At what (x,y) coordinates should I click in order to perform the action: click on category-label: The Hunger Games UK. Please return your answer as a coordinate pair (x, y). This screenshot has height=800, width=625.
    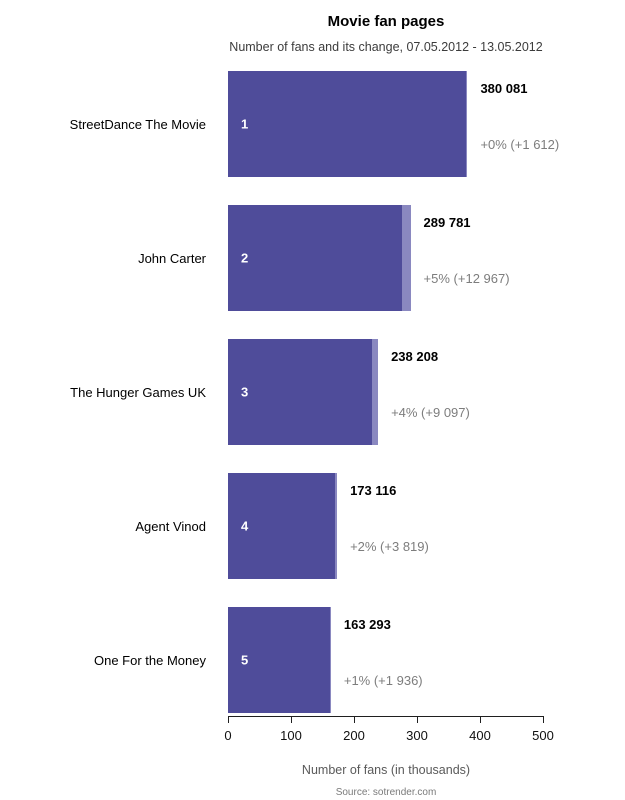
    Looking at the image, I should click on (138, 392).